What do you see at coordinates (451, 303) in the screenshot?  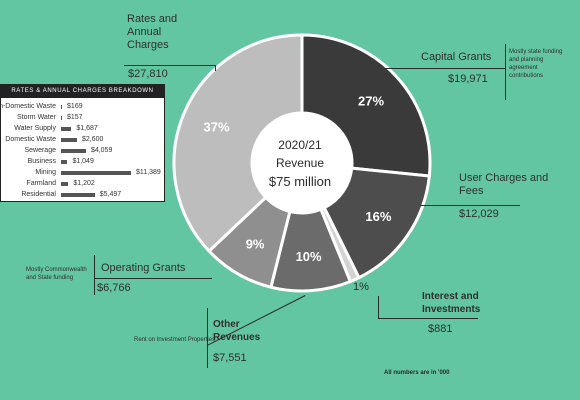 I see `slice-label-interest: Interest and Investments` at bounding box center [451, 303].